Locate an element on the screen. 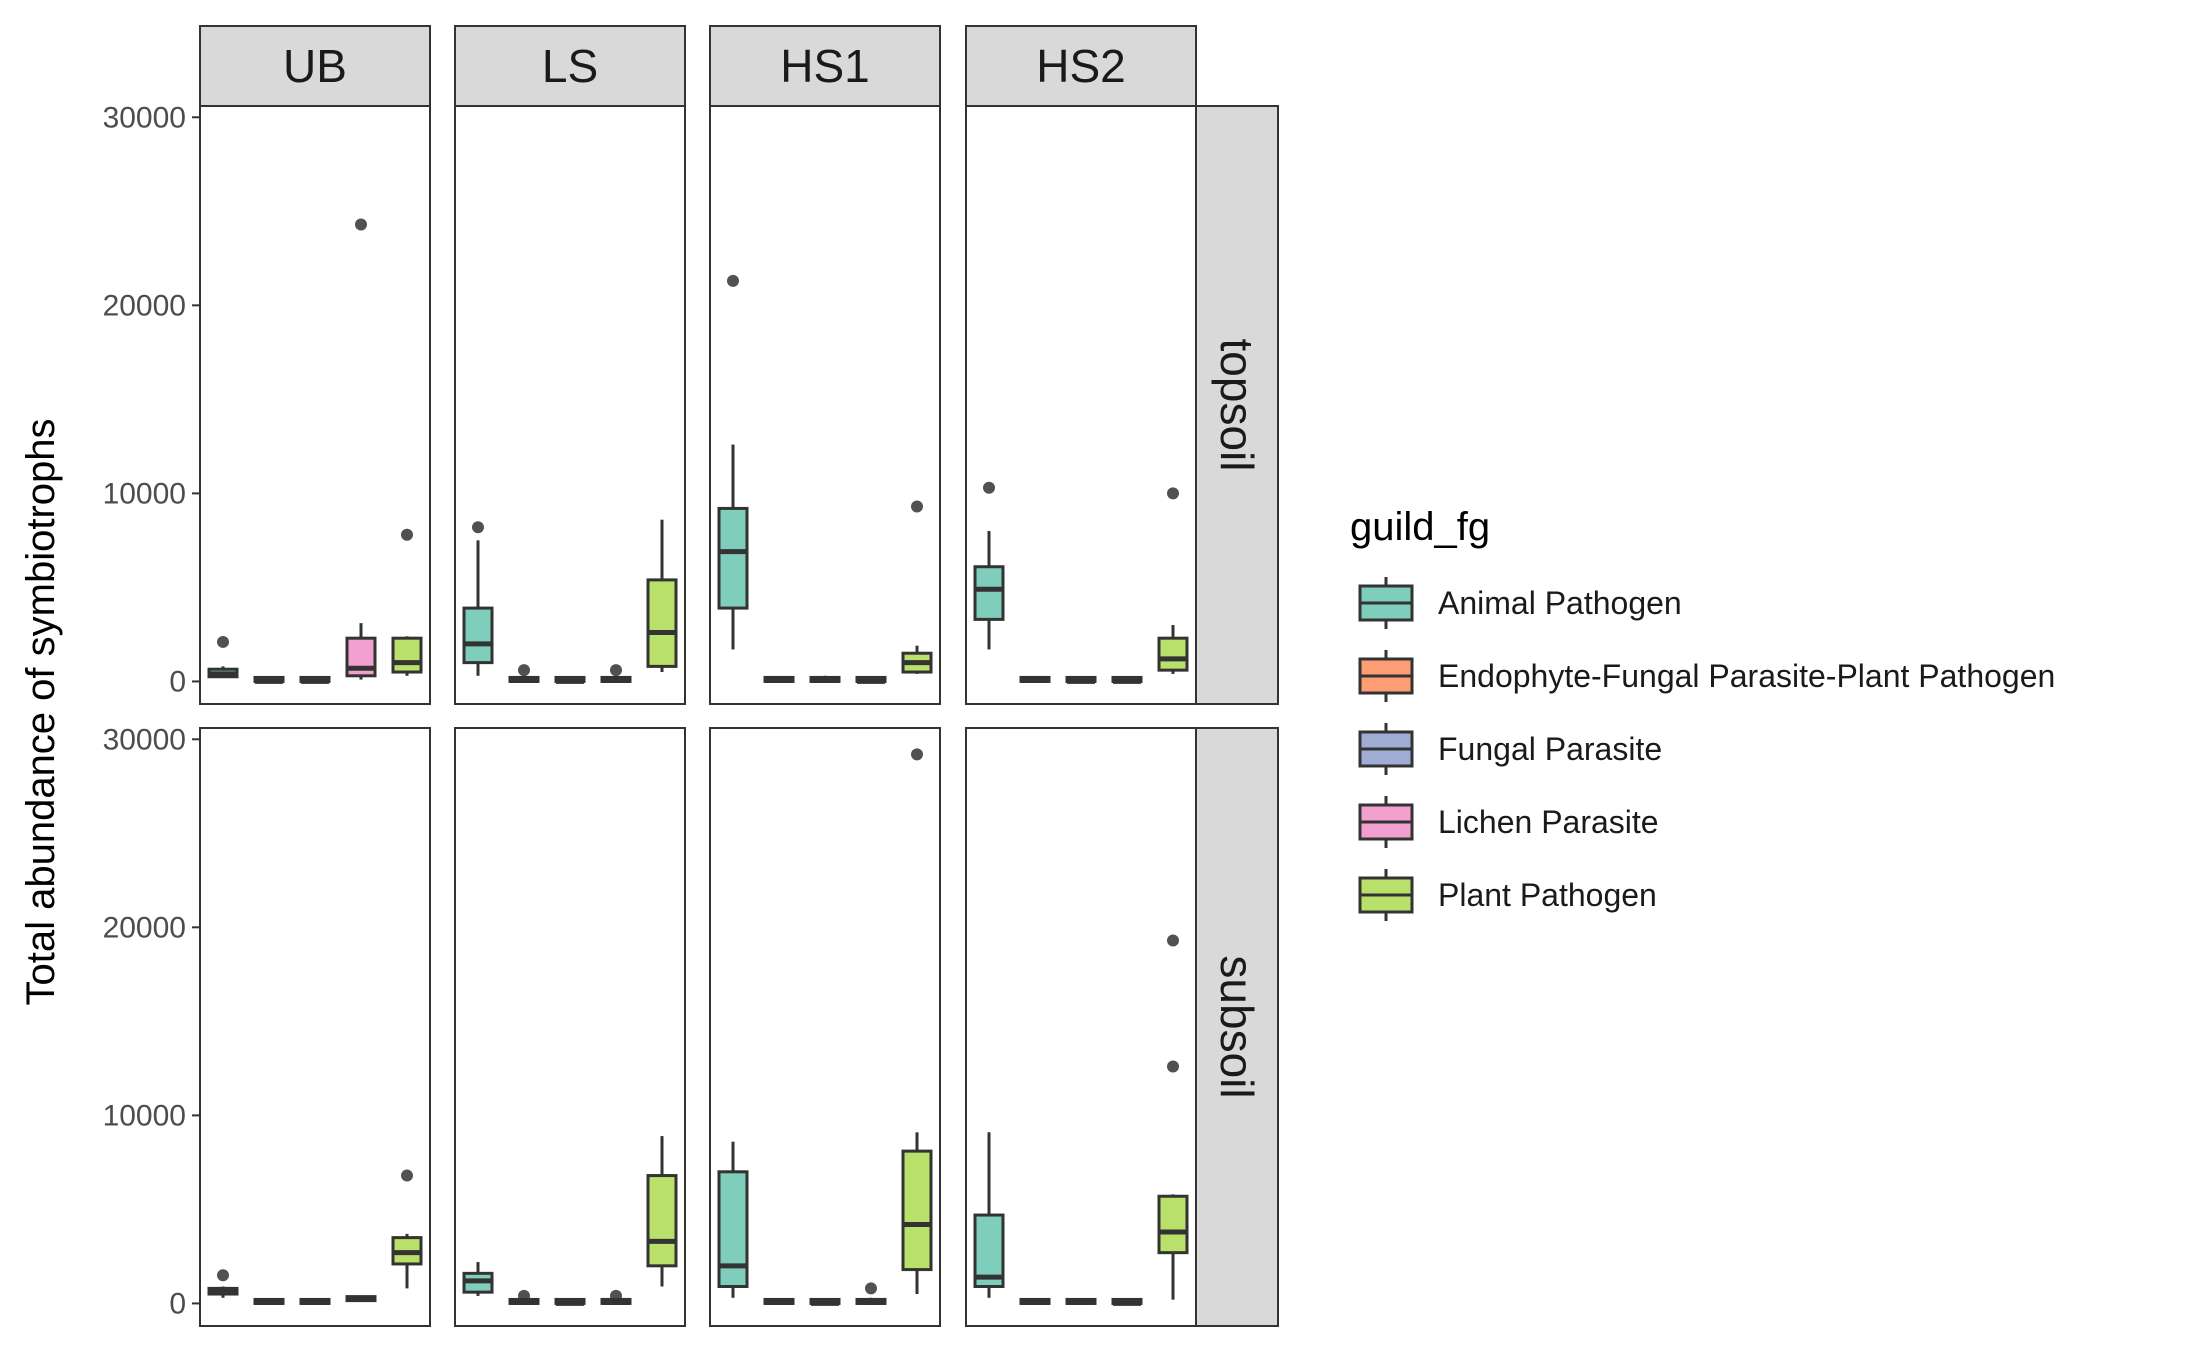 The height and width of the screenshot is (1349, 2187). col-strip-hs1: HS1 is located at coordinates (825, 66).